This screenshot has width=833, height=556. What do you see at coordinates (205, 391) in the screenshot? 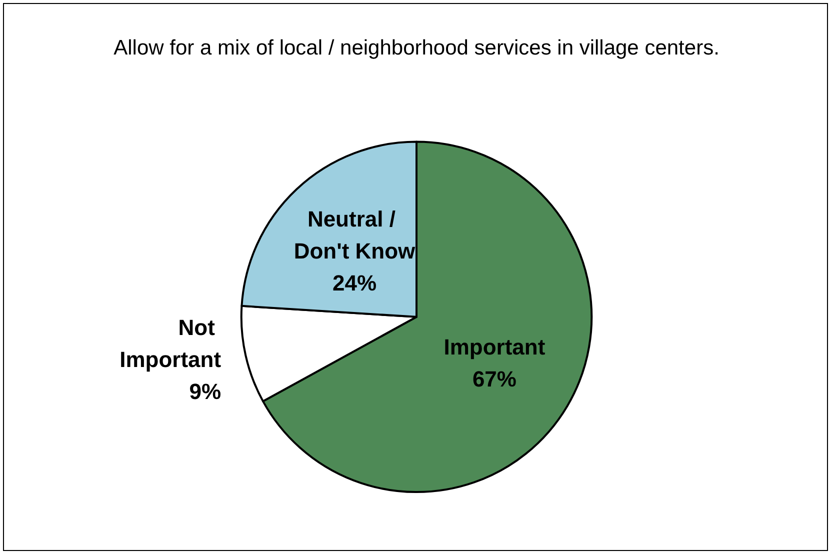
I see `data-label: 9%` at bounding box center [205, 391].